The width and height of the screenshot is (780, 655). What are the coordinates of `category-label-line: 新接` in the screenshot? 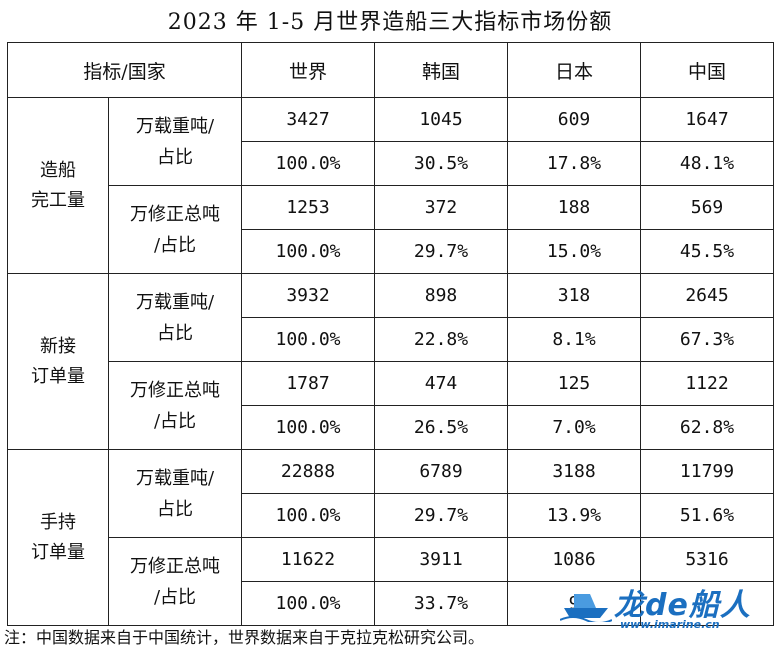 It's located at (58, 346).